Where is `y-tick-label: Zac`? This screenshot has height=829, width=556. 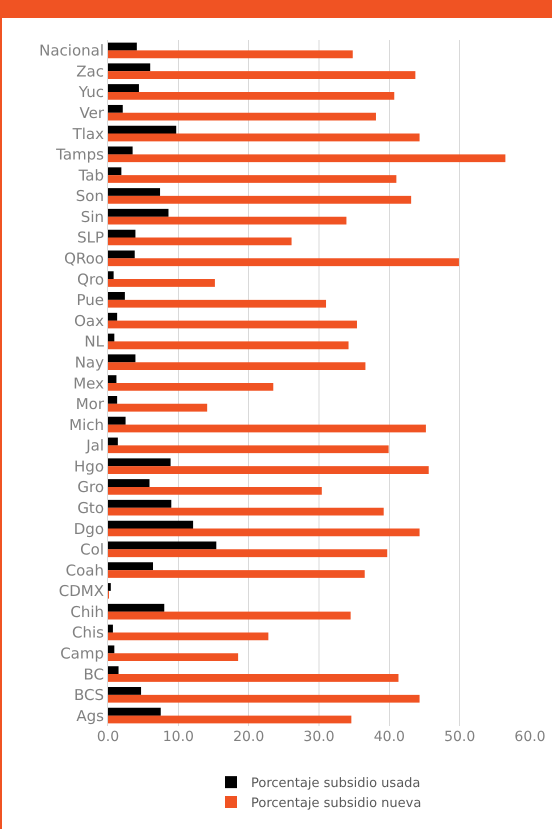
y-tick-label: Zac is located at coordinates (90, 71).